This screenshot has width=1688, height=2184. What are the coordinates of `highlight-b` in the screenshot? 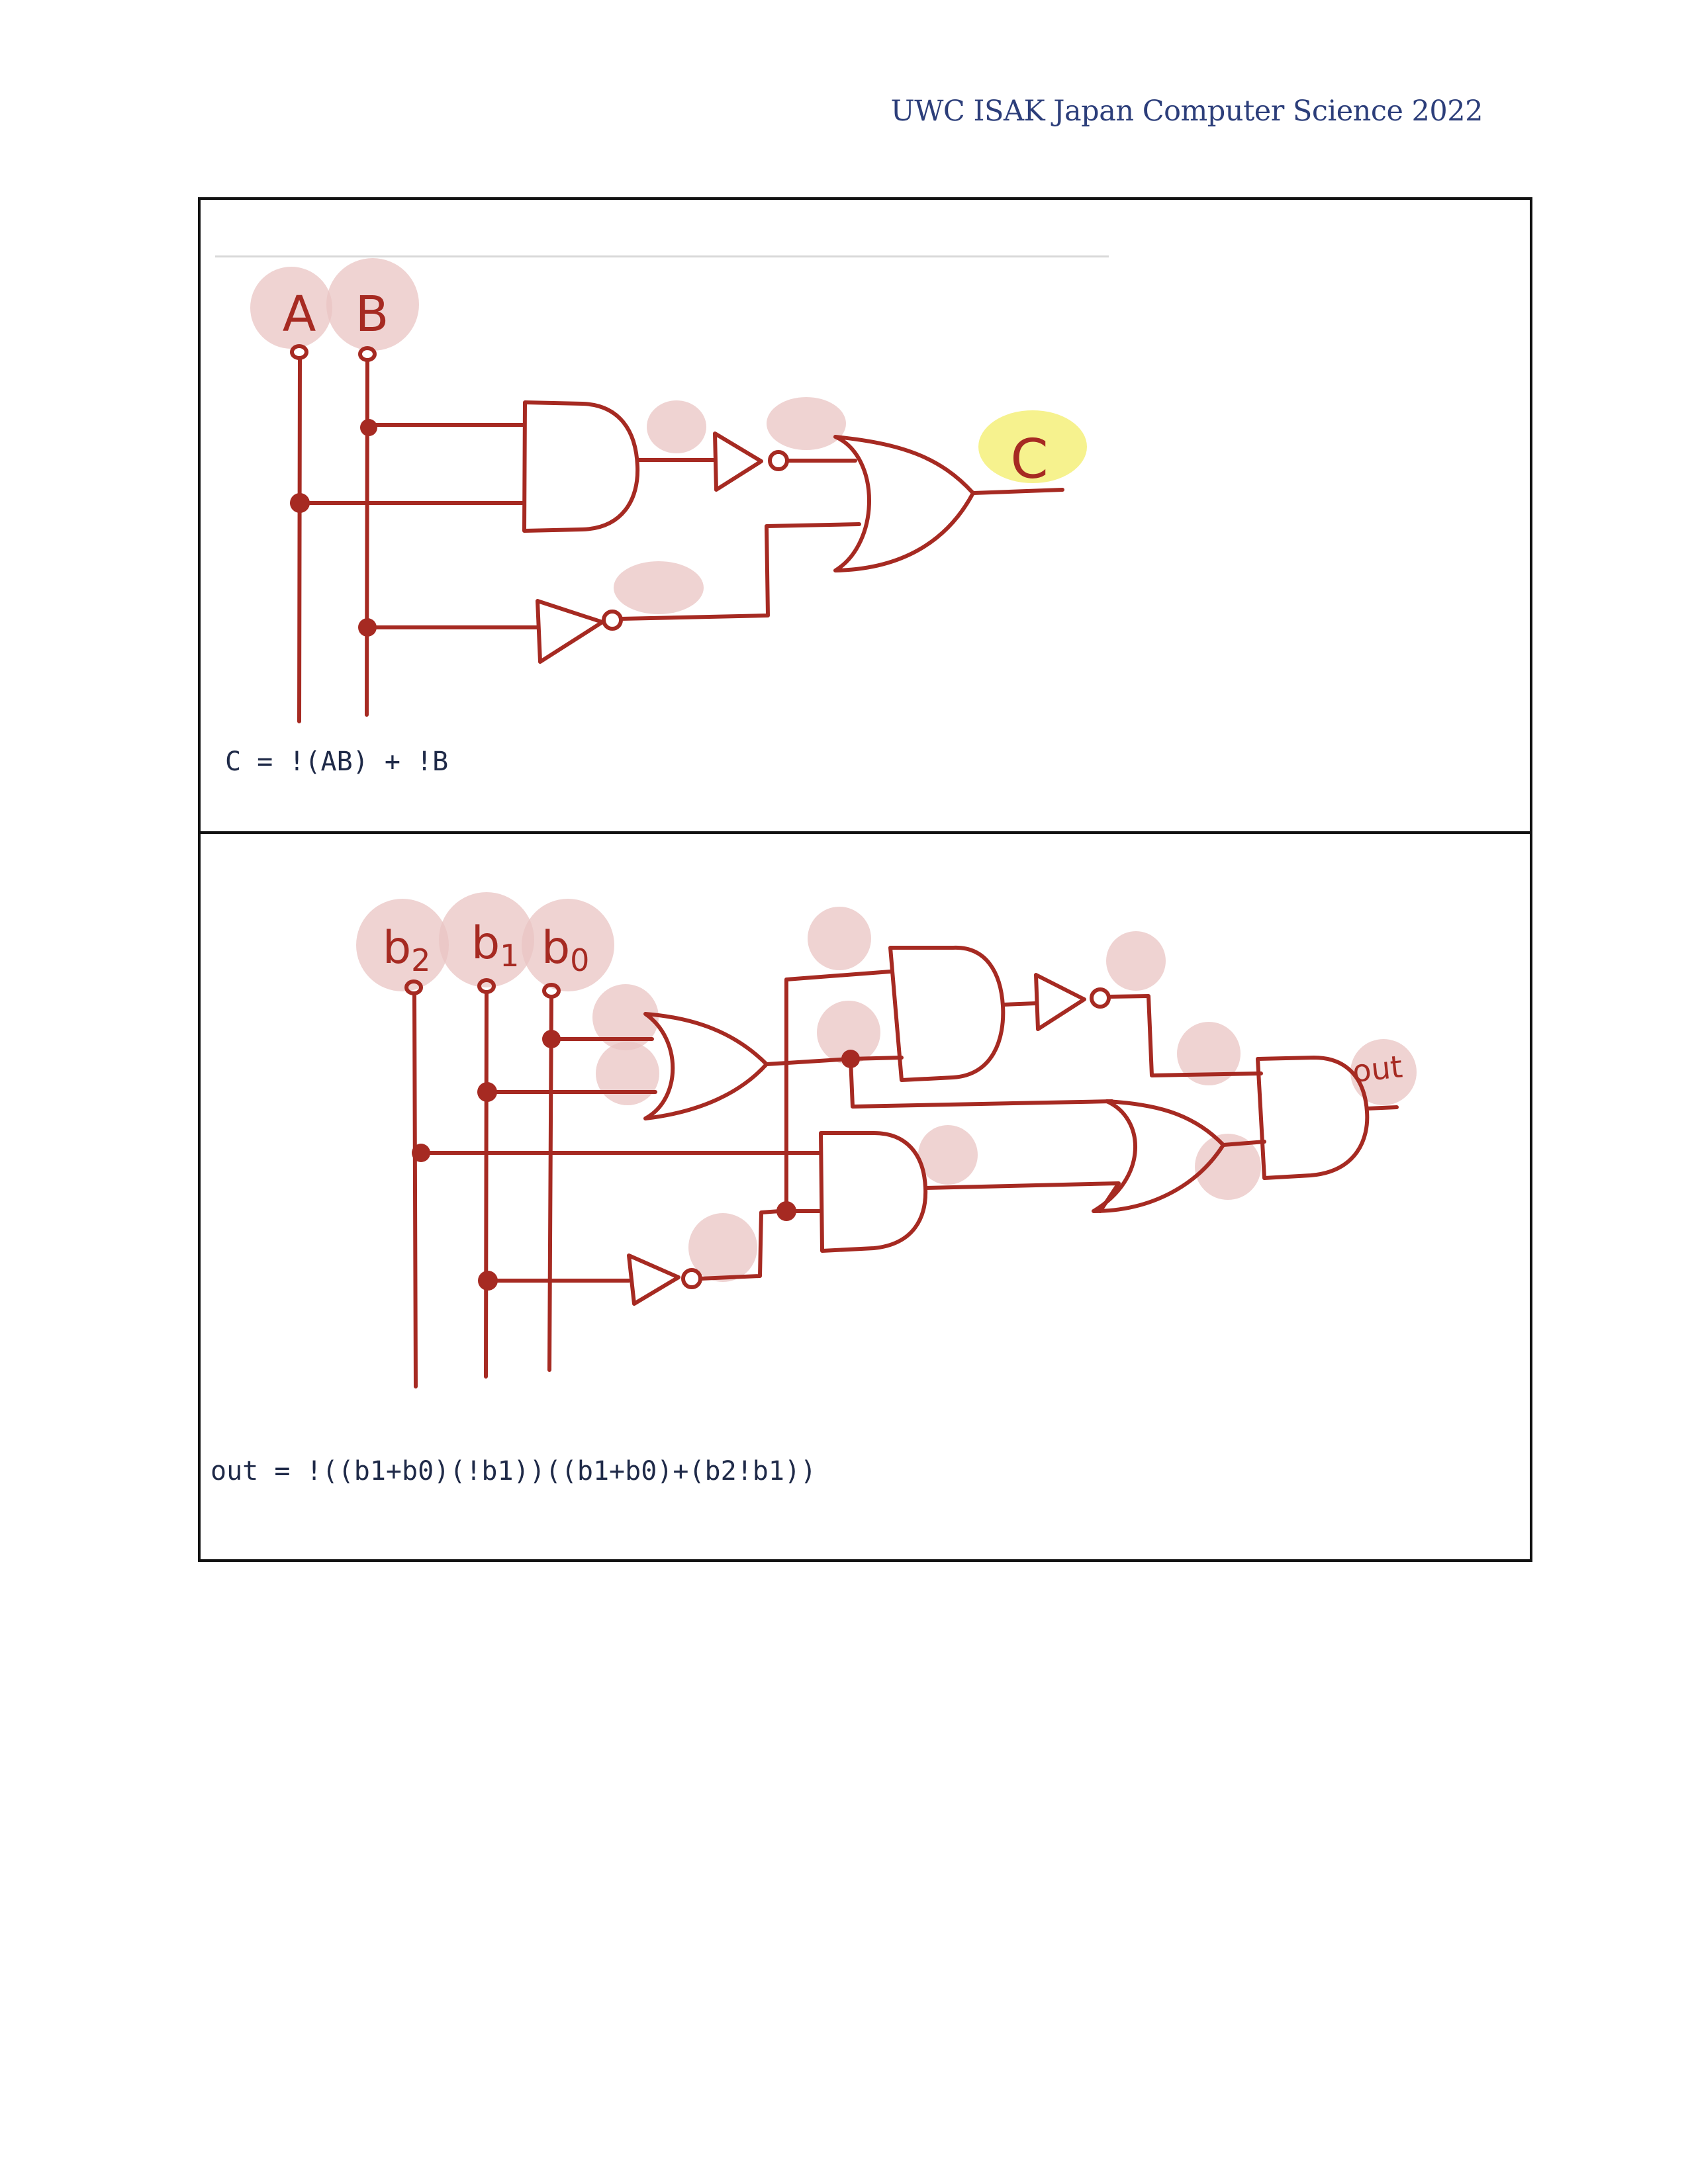 It's located at (373, 304).